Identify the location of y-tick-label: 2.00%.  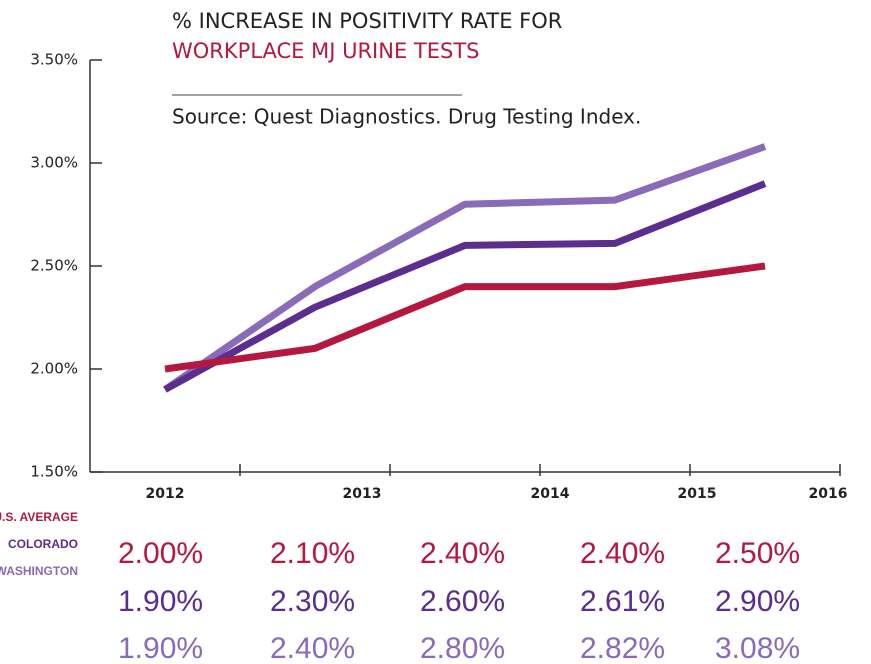
(54, 369).